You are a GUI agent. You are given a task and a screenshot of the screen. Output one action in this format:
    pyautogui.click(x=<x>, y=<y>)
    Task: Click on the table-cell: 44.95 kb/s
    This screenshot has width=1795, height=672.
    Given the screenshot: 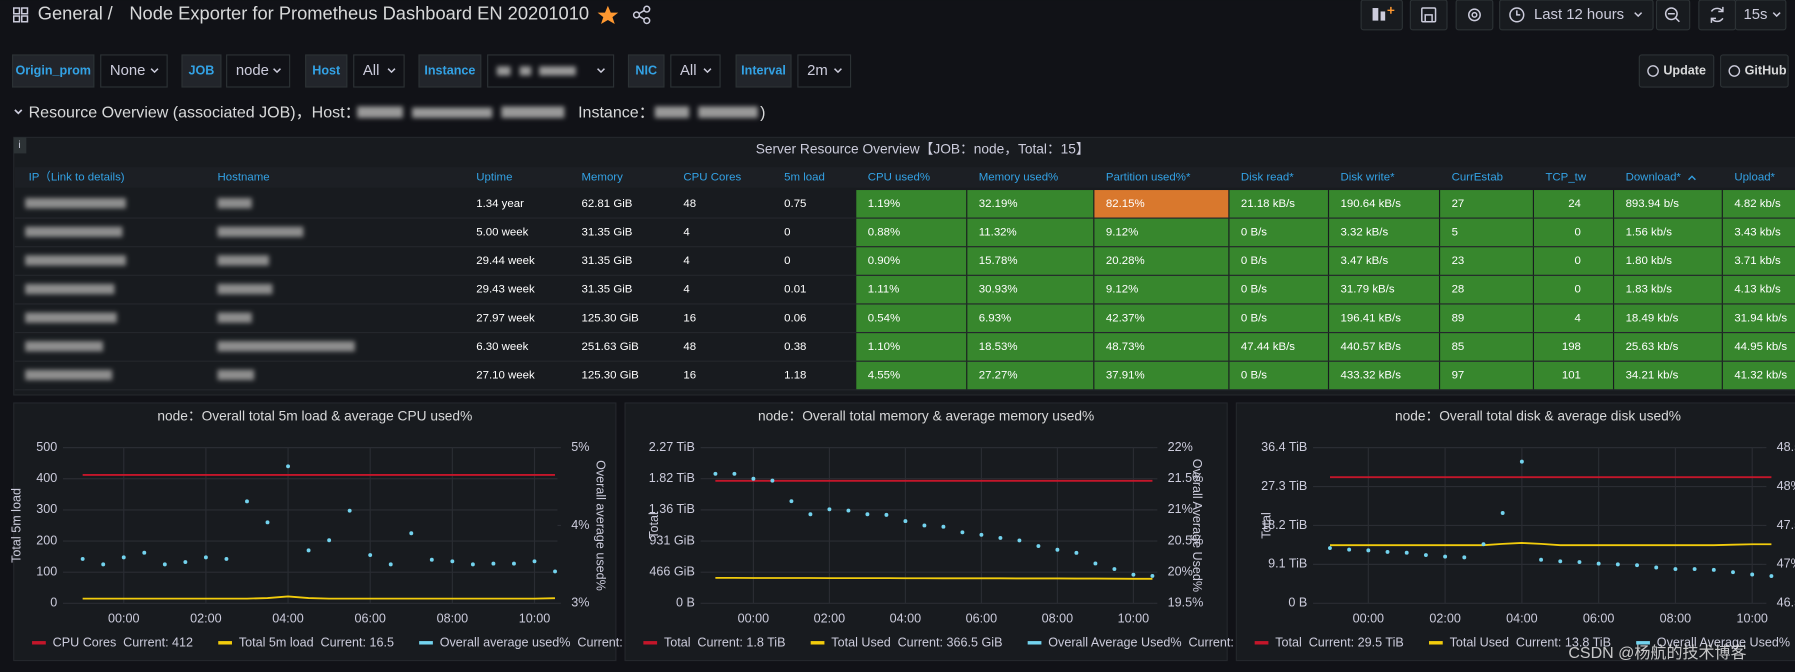 What is the action you would take?
    pyautogui.click(x=1760, y=347)
    